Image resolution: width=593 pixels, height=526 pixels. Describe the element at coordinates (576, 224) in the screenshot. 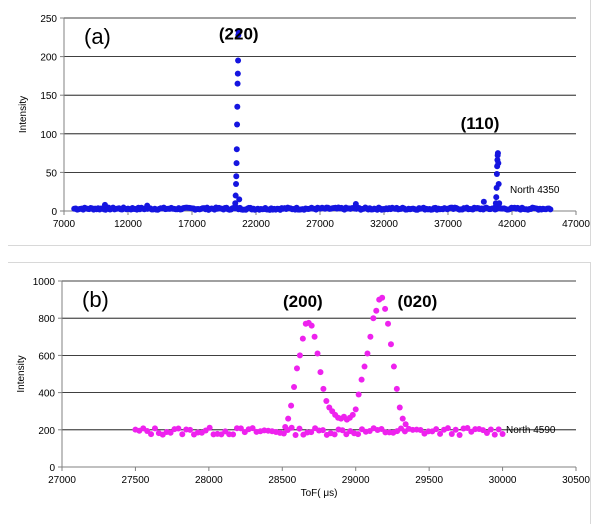

I see `x-tick-label: 47000` at that location.